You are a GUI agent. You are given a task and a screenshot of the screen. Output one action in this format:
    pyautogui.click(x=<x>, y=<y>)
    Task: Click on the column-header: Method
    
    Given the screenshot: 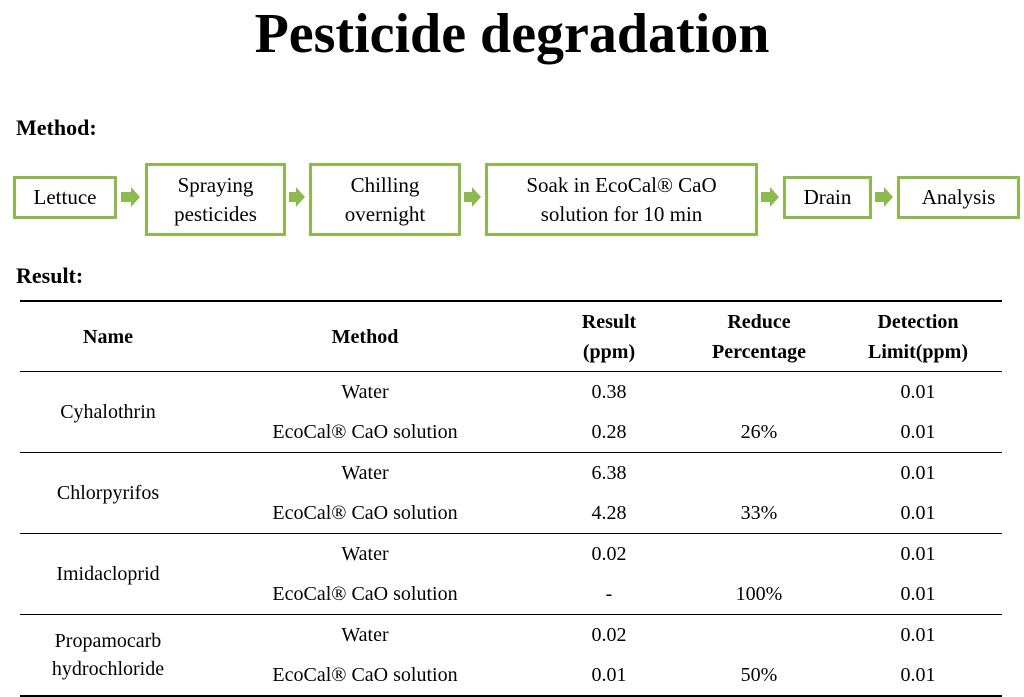 What is the action you would take?
    pyautogui.click(x=365, y=336)
    